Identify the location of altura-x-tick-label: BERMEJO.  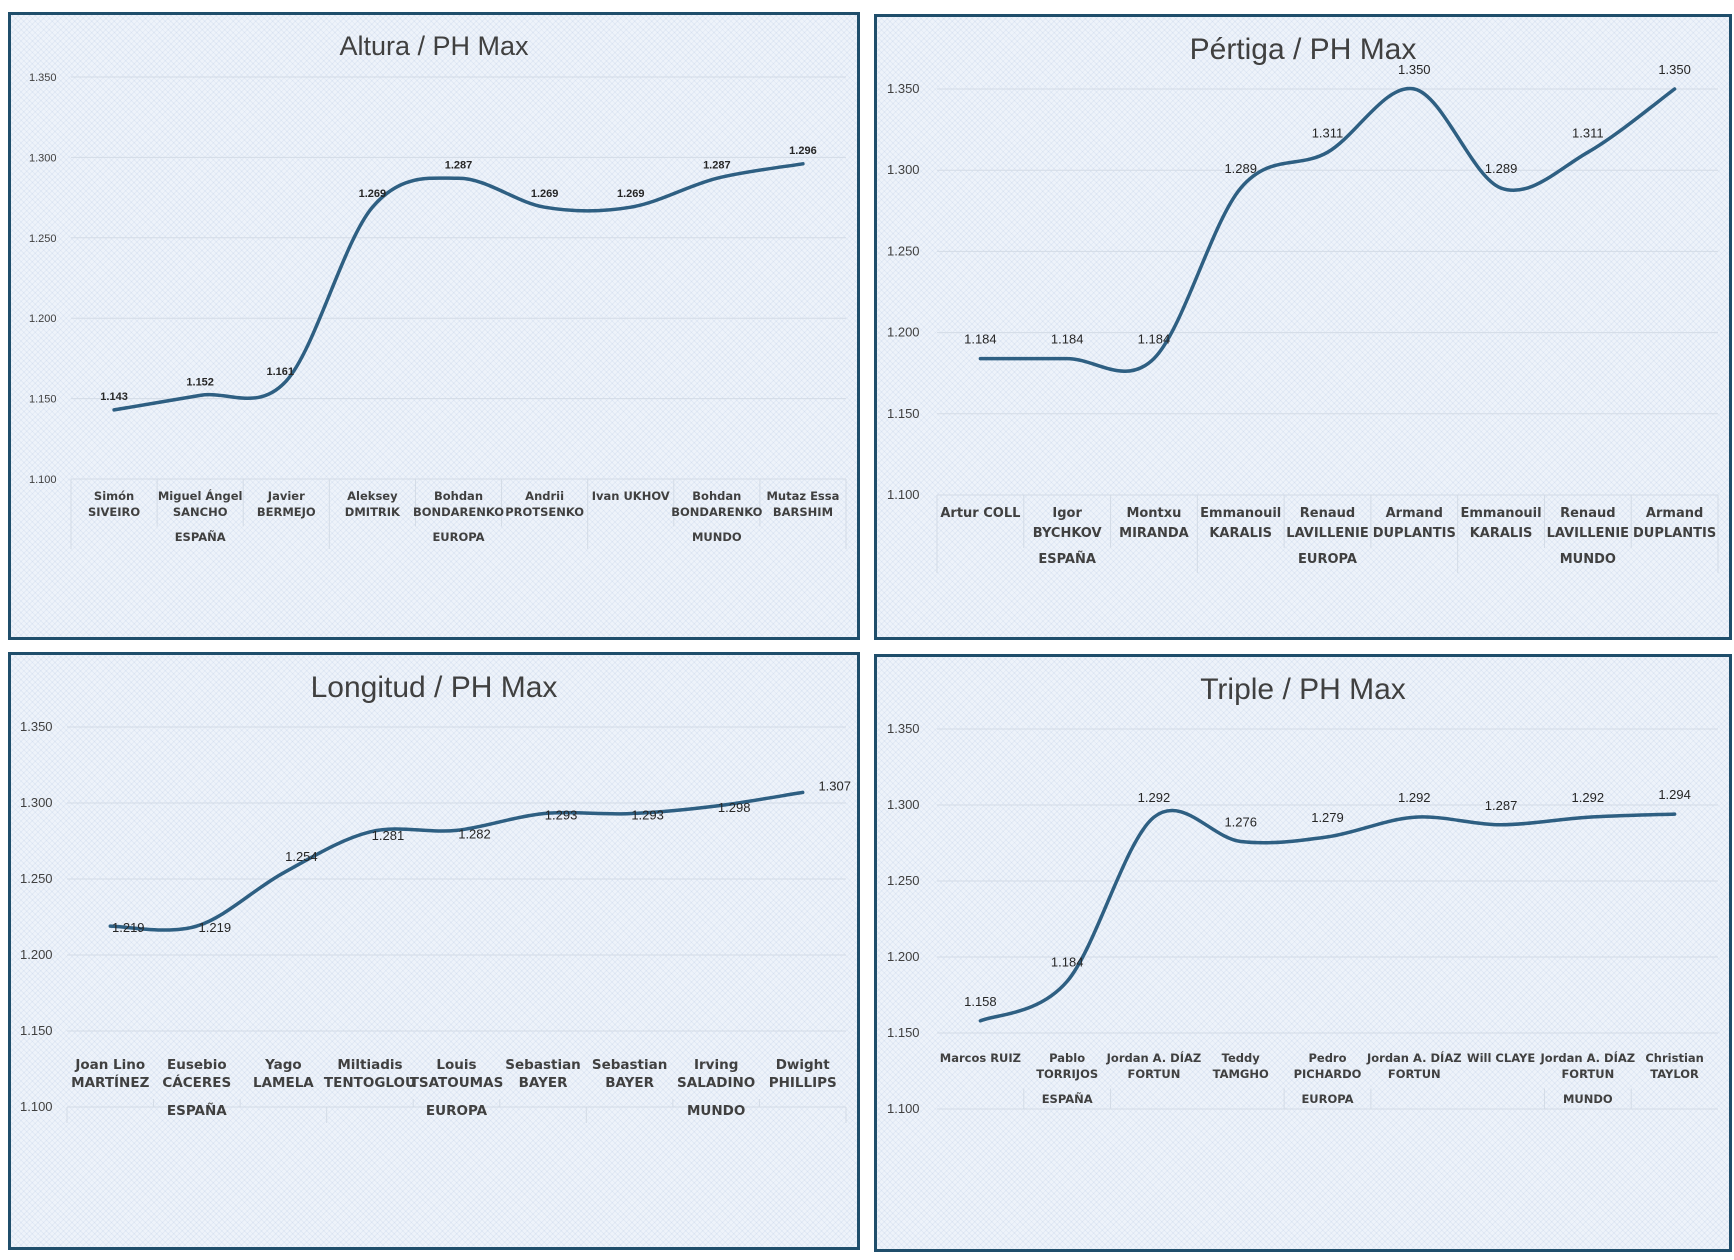
(286, 512).